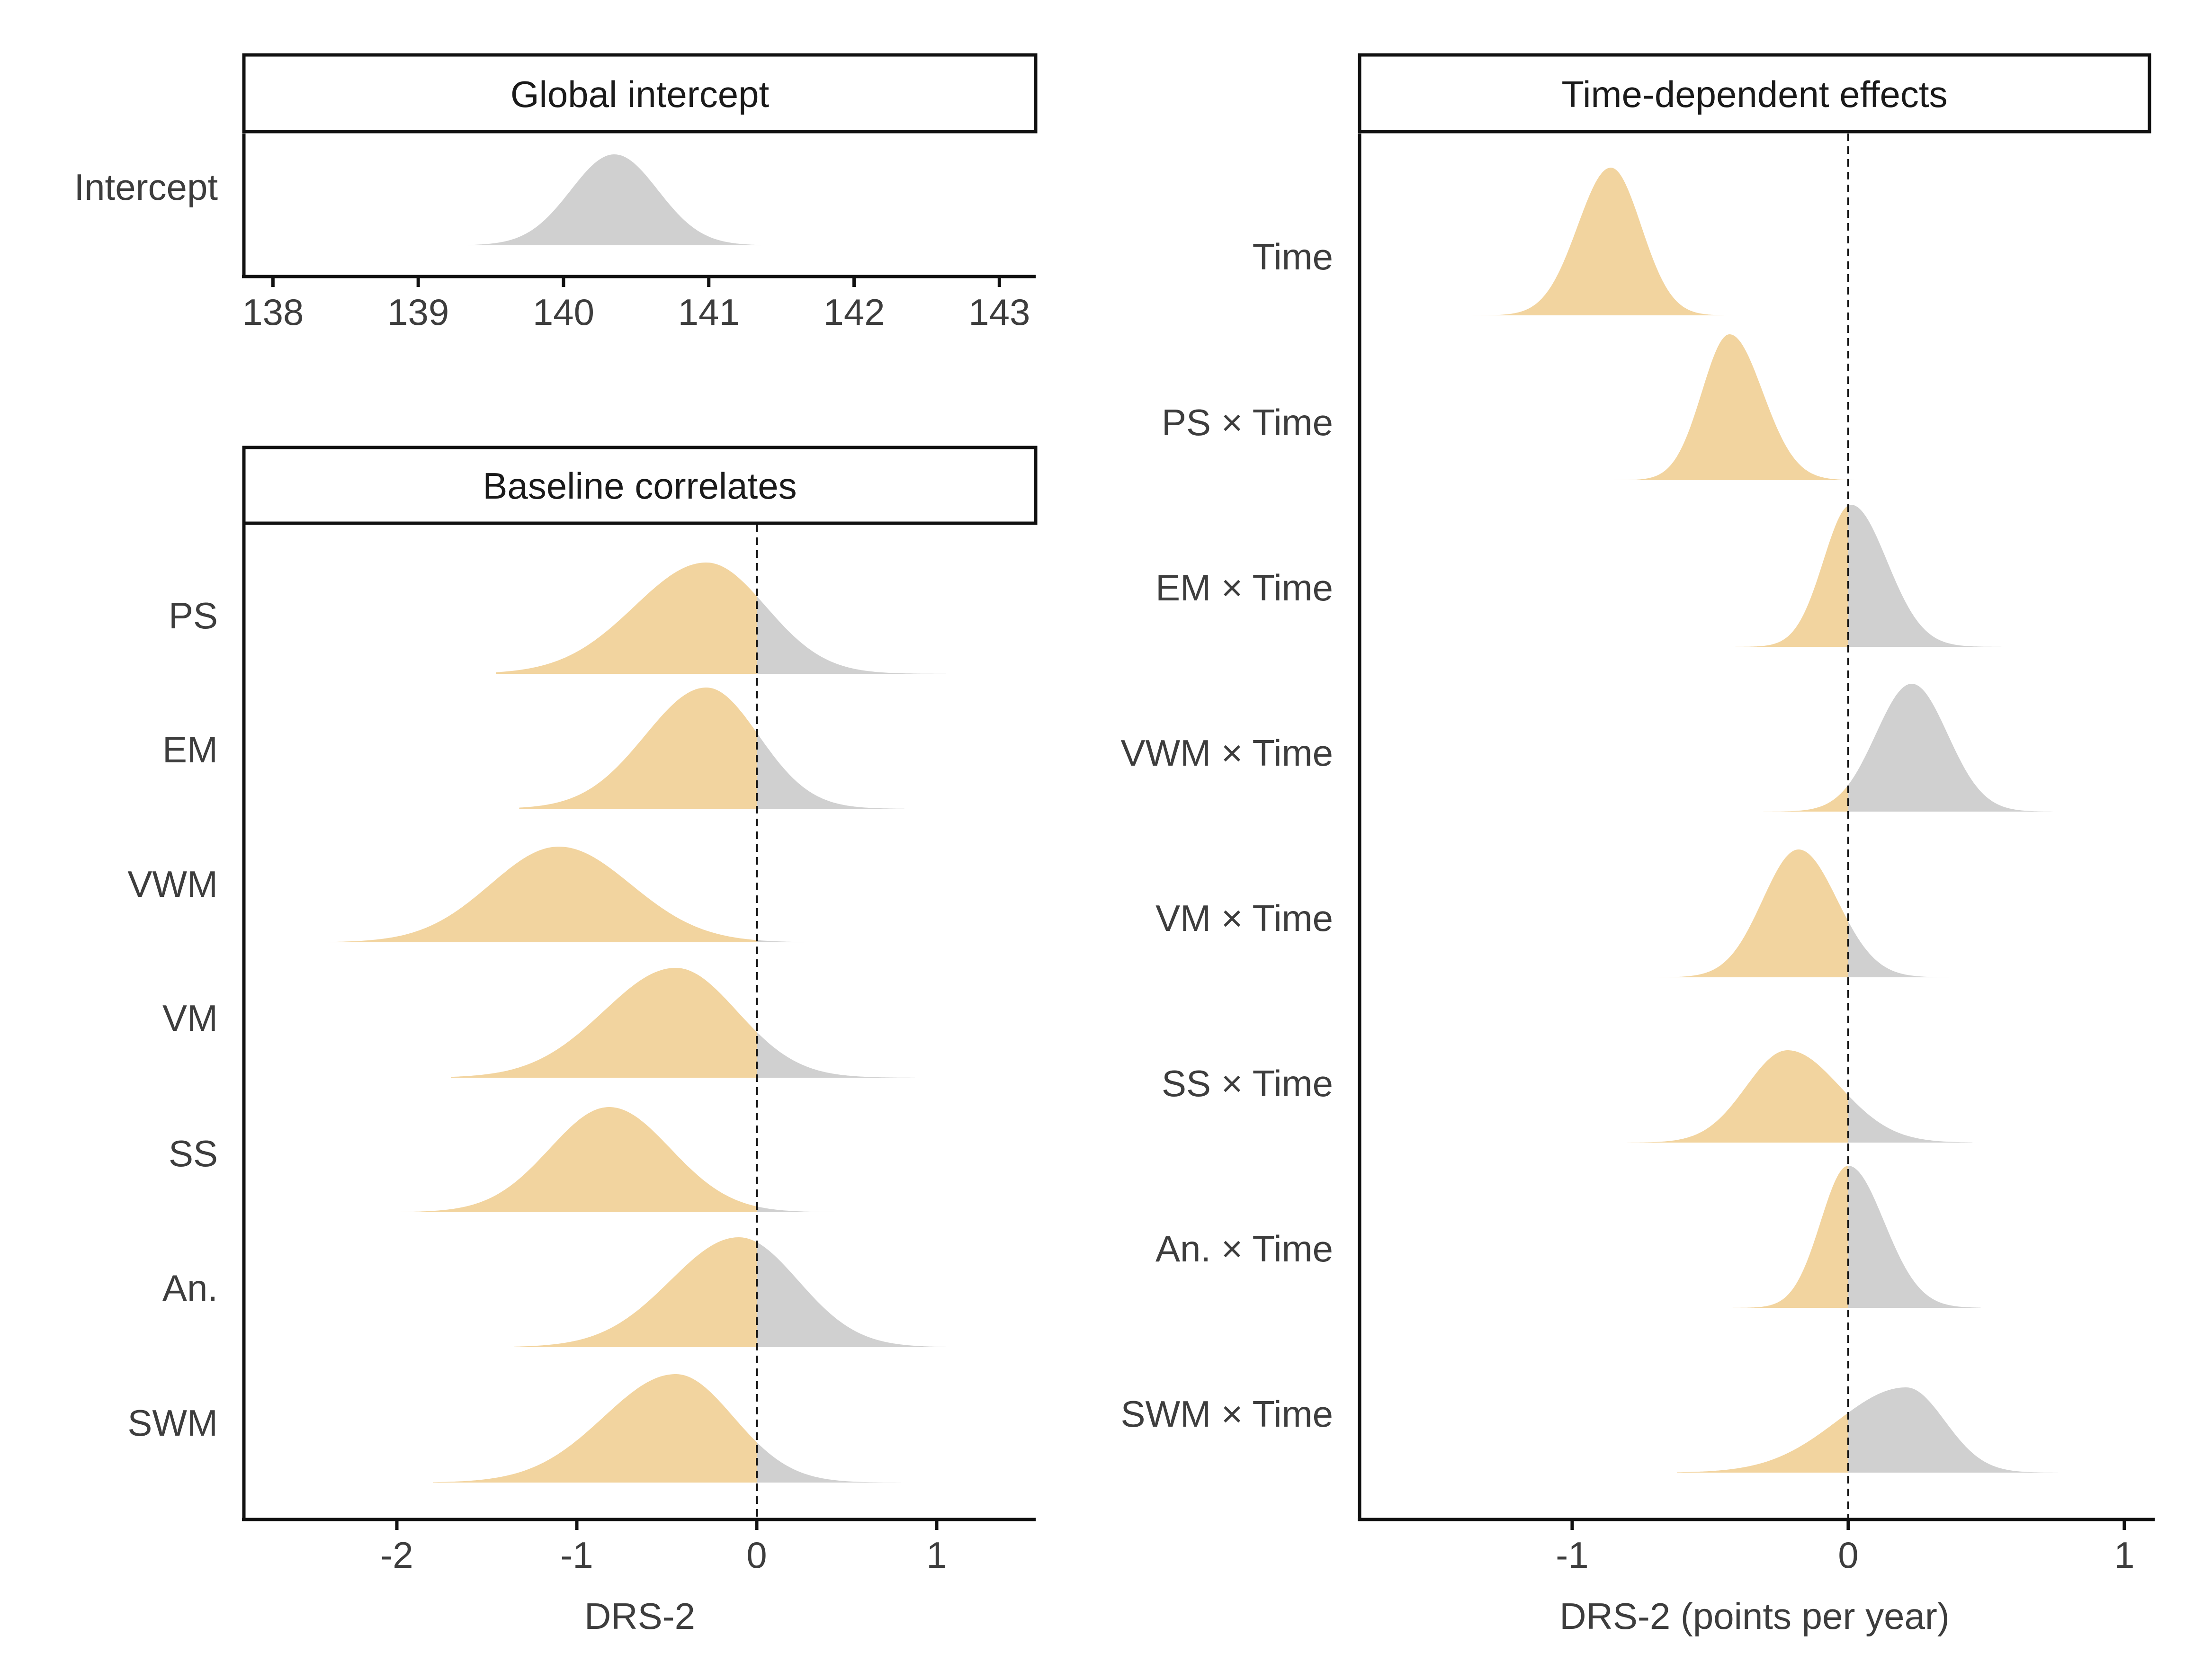 This screenshot has width=2194, height=1680. What do you see at coordinates (1737, 1097) in the screenshot?
I see `density-area-negative-ss-x-time` at bounding box center [1737, 1097].